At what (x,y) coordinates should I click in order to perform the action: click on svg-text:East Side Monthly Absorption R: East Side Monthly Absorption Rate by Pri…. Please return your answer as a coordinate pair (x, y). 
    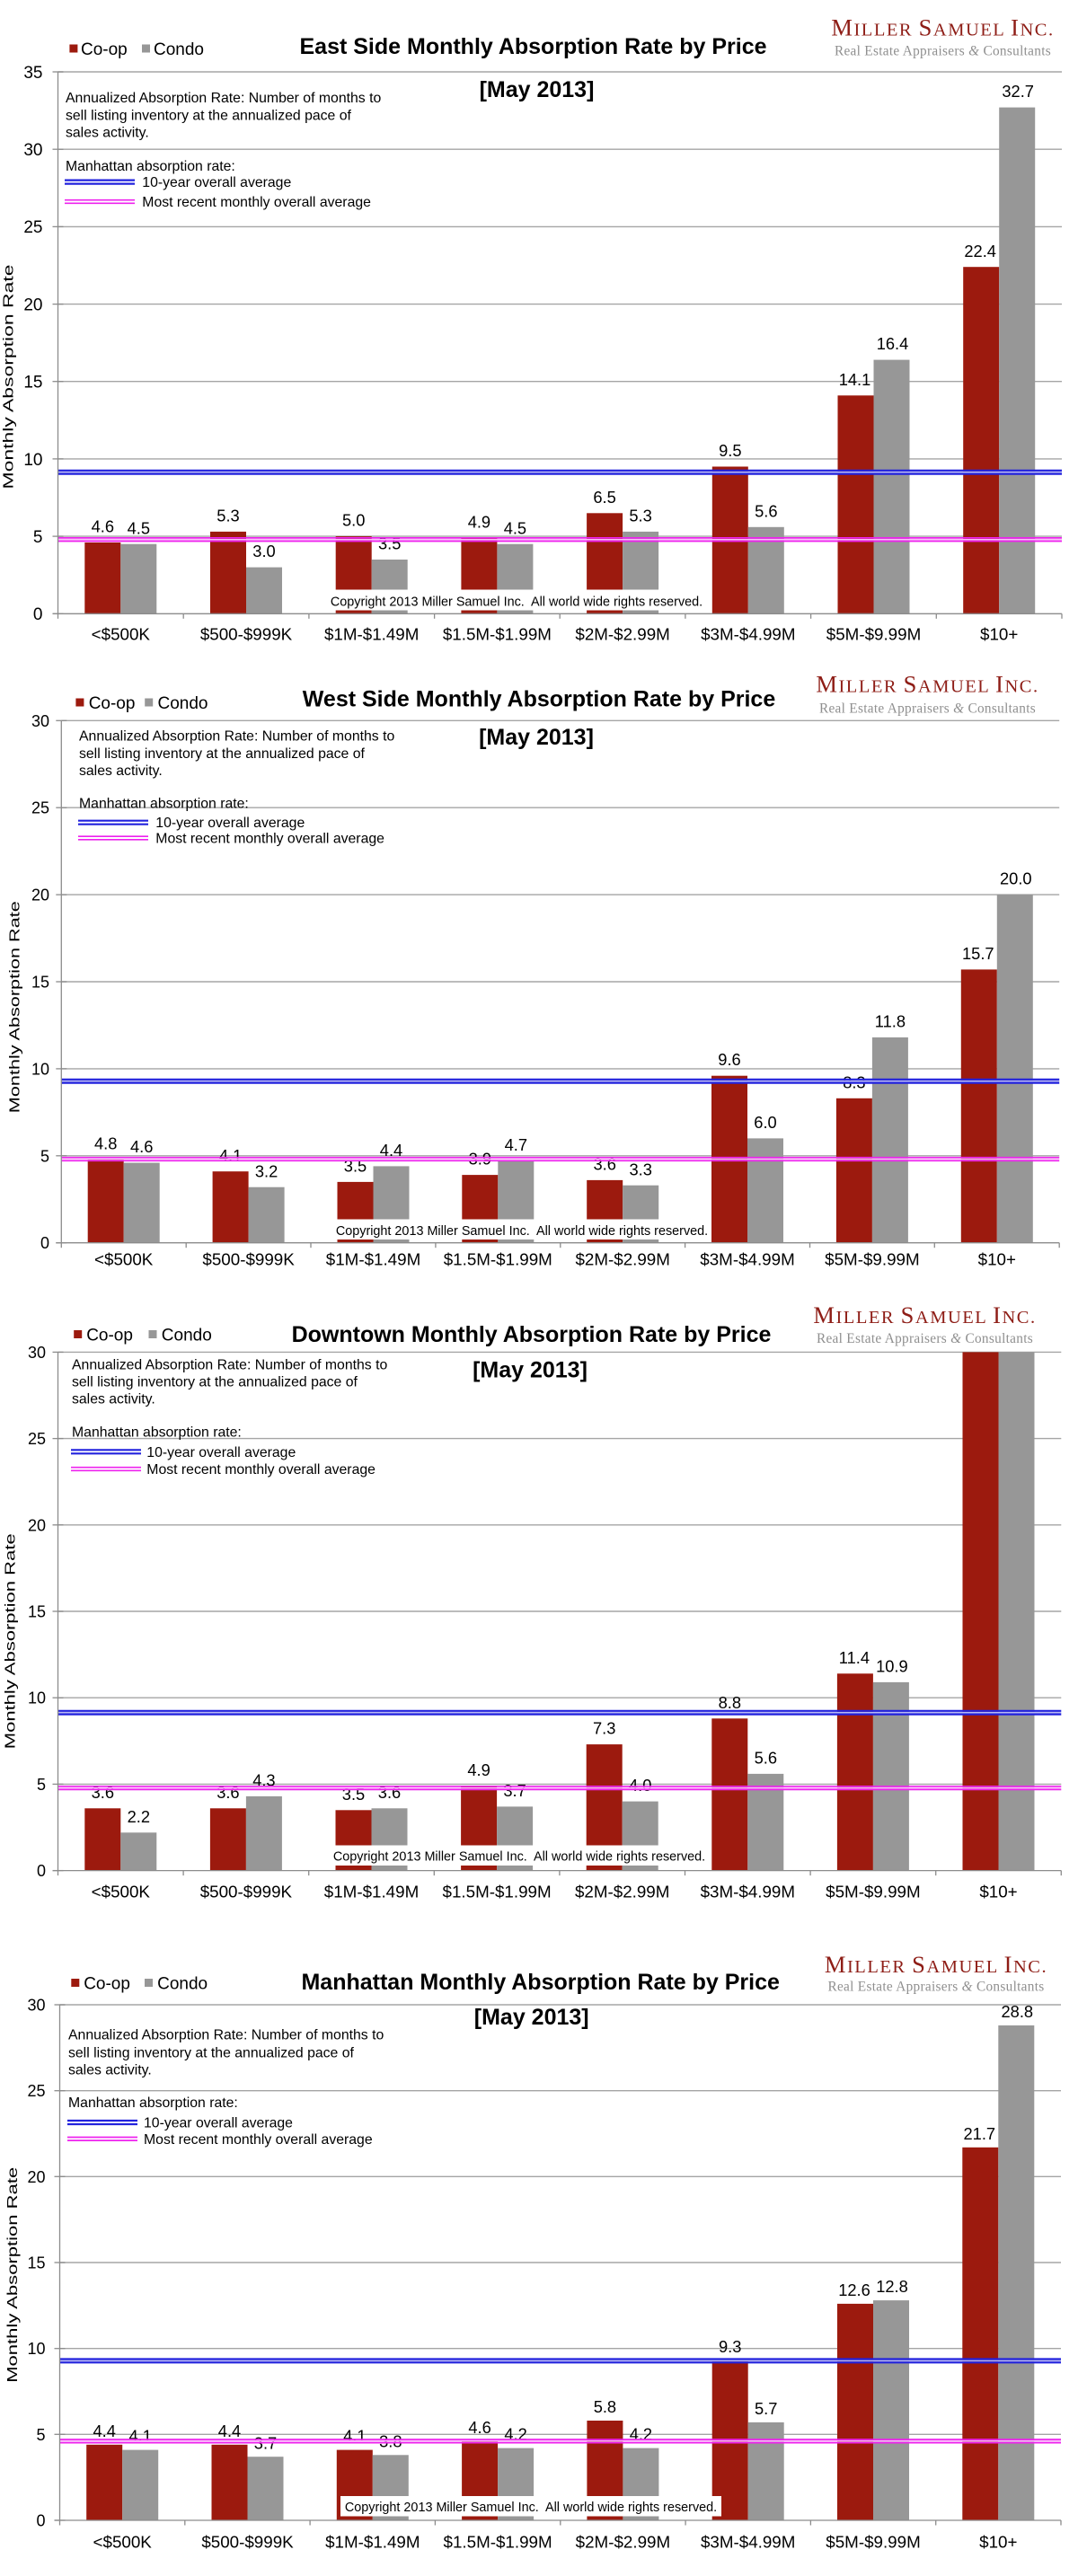
    Looking at the image, I should click on (533, 46).